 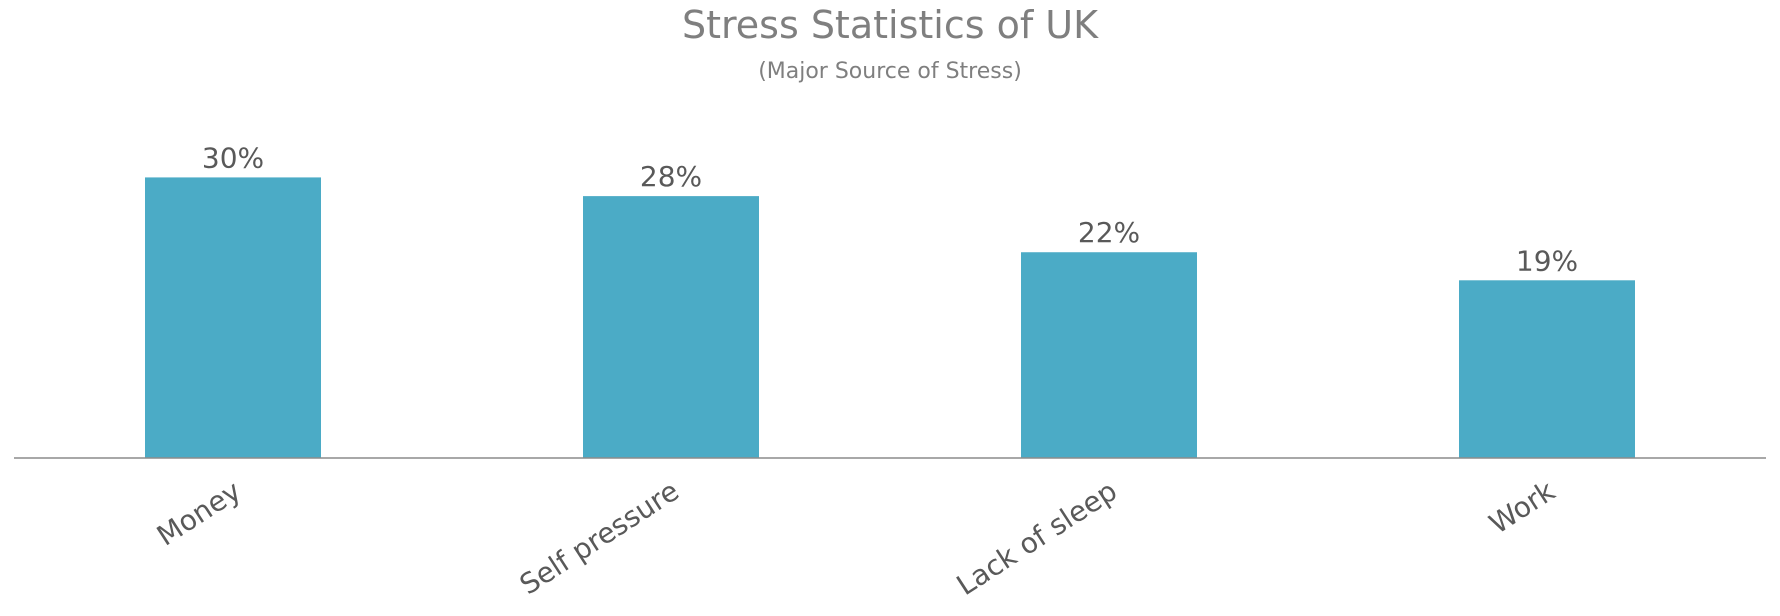 What do you see at coordinates (233, 318) in the screenshot?
I see `bar-money` at bounding box center [233, 318].